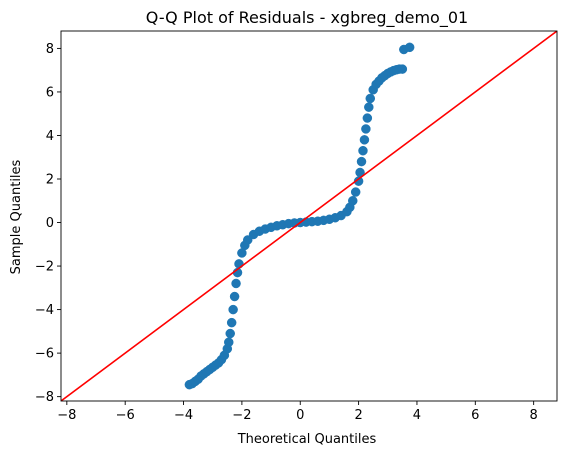 The height and width of the screenshot is (455, 565). Describe the element at coordinates (66, 415) in the screenshot. I see `x-tick-label: −8` at that location.